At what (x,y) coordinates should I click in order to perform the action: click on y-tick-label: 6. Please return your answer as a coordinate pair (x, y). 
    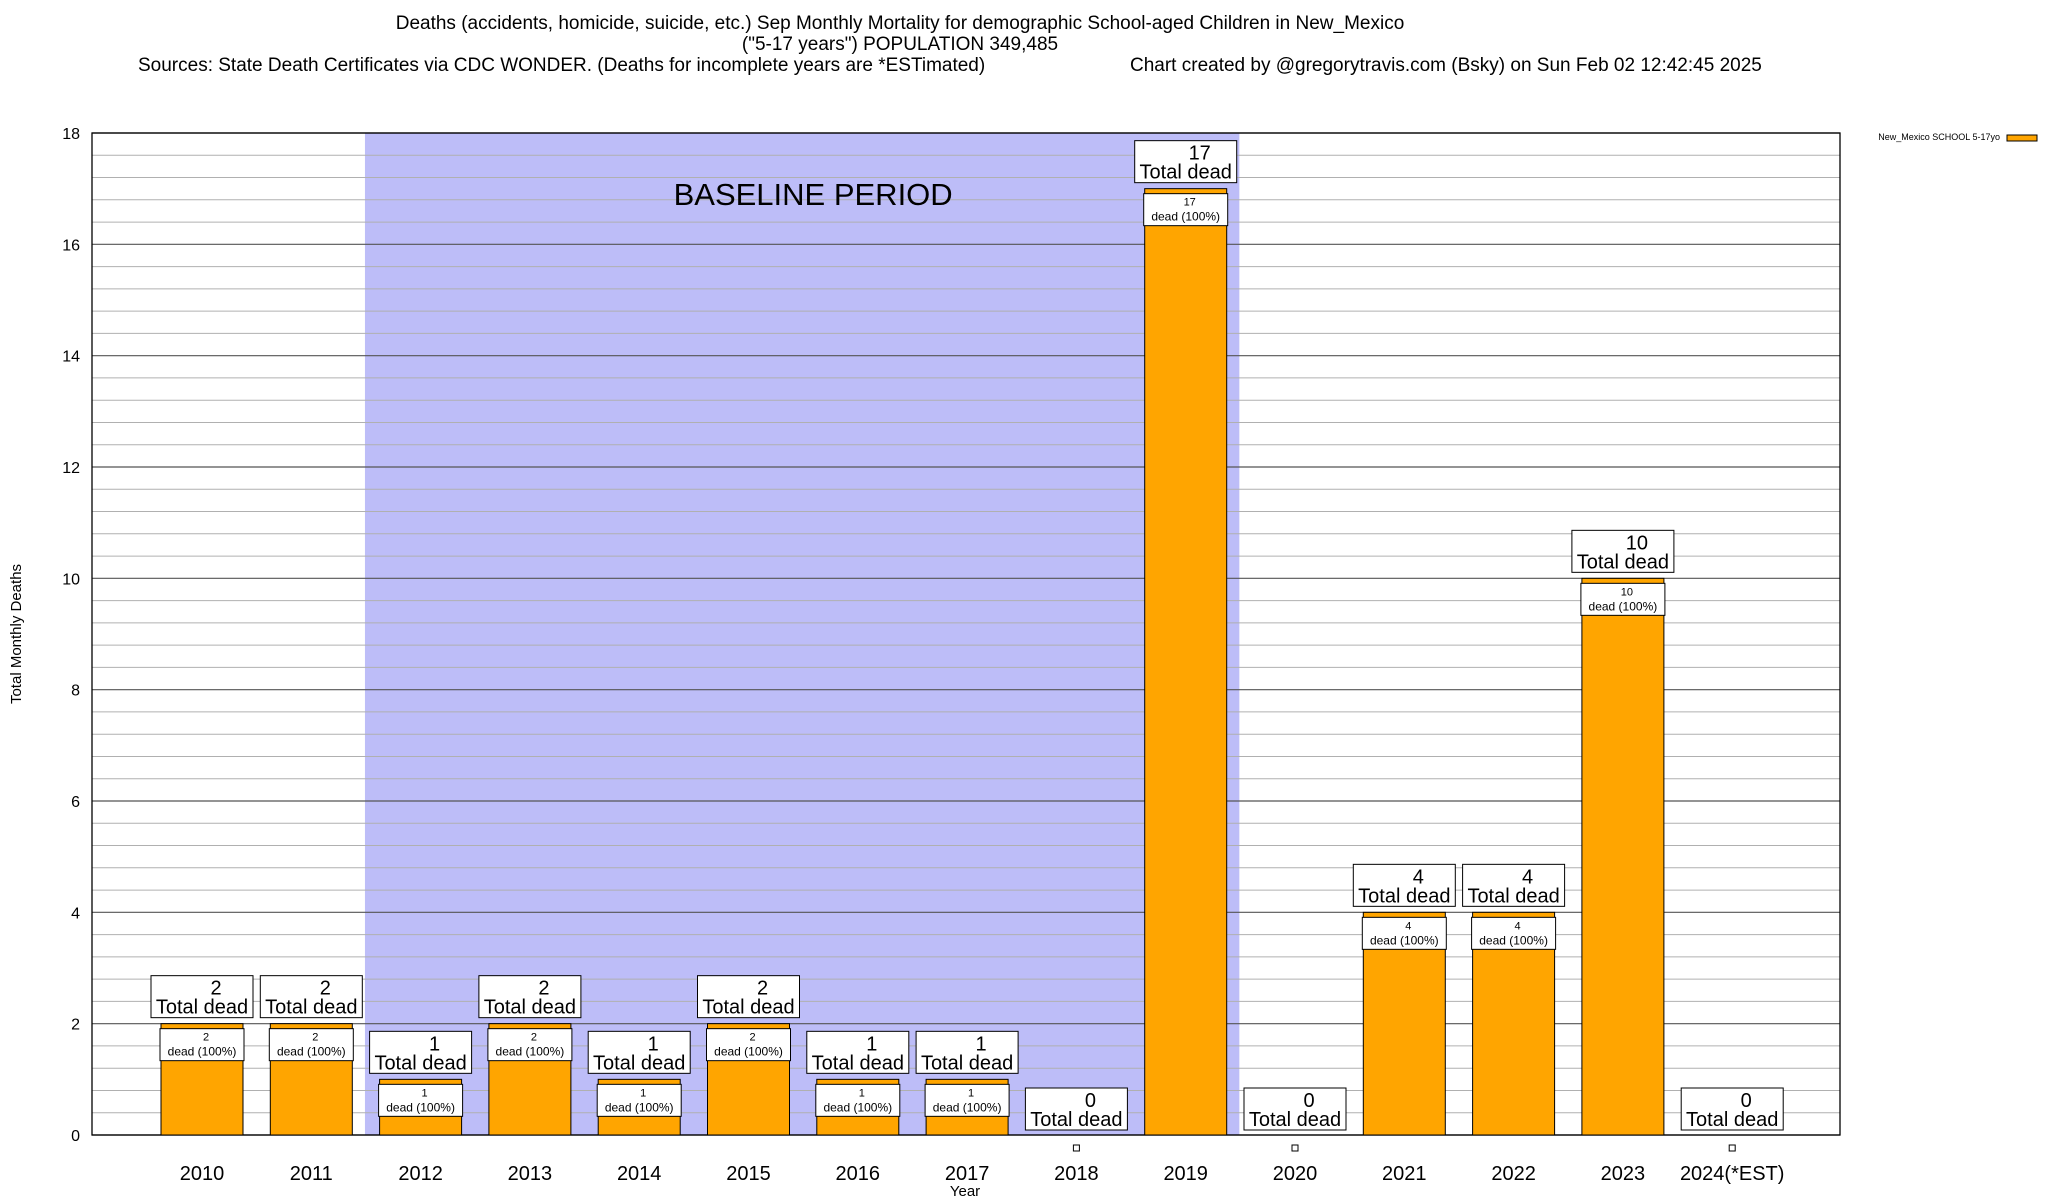
    Looking at the image, I should click on (75, 802).